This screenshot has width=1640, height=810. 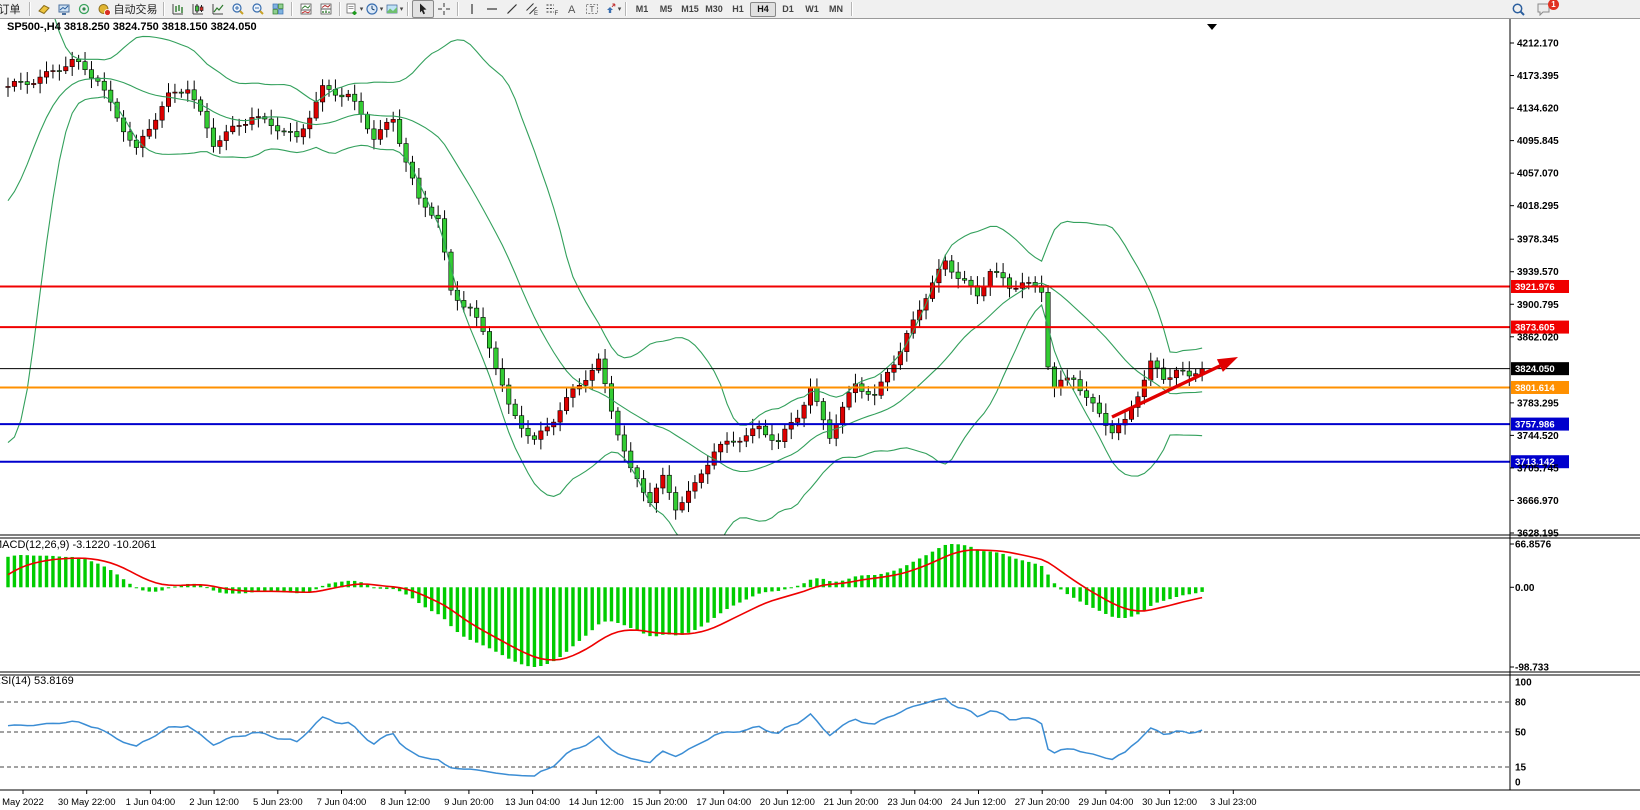 What do you see at coordinates (342, 802) in the screenshot?
I see `time-tick-label: 7 Jun 04:00` at bounding box center [342, 802].